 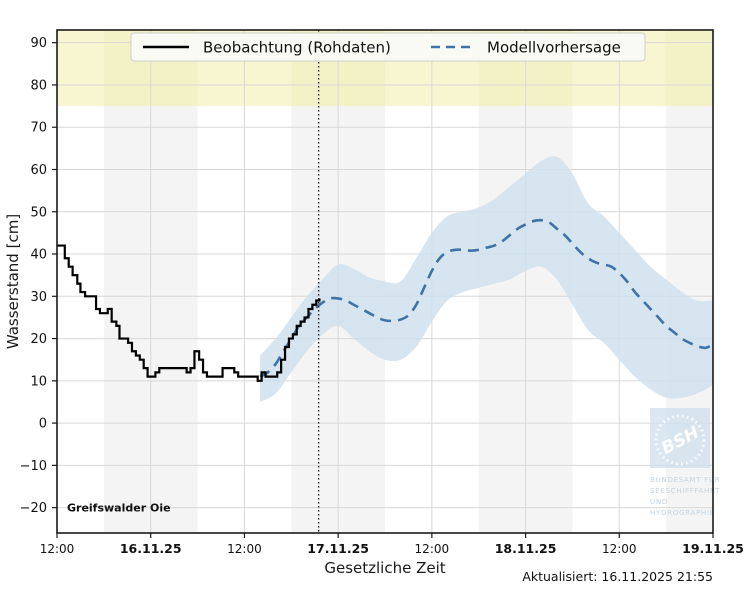 I want to click on observation-series-line, so click(x=189, y=313).